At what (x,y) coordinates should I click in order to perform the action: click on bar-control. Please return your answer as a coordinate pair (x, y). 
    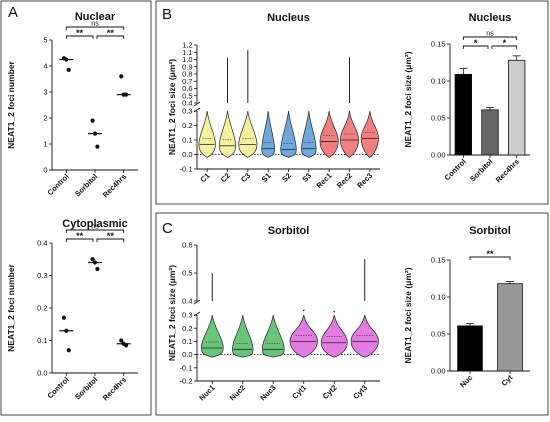
    Looking at the image, I should click on (463, 114).